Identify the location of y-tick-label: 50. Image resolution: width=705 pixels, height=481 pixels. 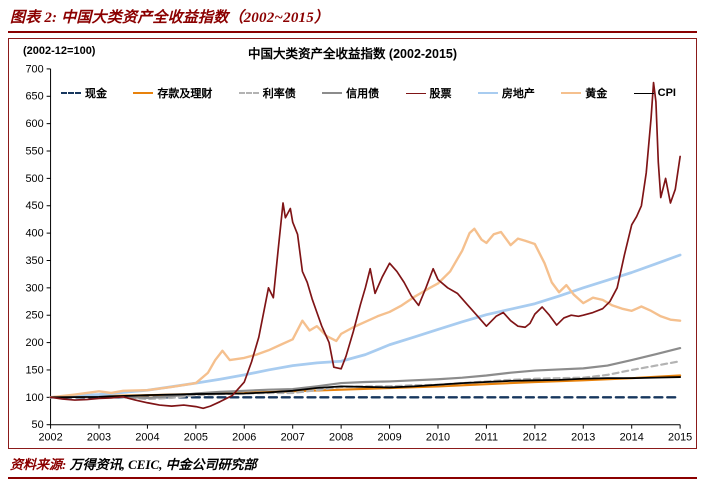
(38, 425).